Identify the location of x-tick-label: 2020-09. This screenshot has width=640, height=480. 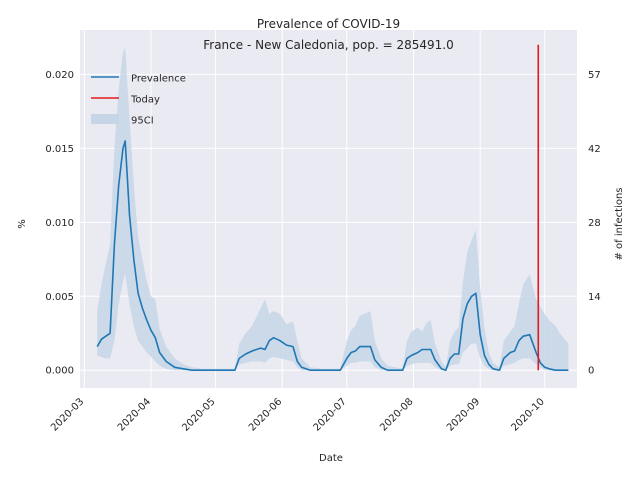
(463, 414).